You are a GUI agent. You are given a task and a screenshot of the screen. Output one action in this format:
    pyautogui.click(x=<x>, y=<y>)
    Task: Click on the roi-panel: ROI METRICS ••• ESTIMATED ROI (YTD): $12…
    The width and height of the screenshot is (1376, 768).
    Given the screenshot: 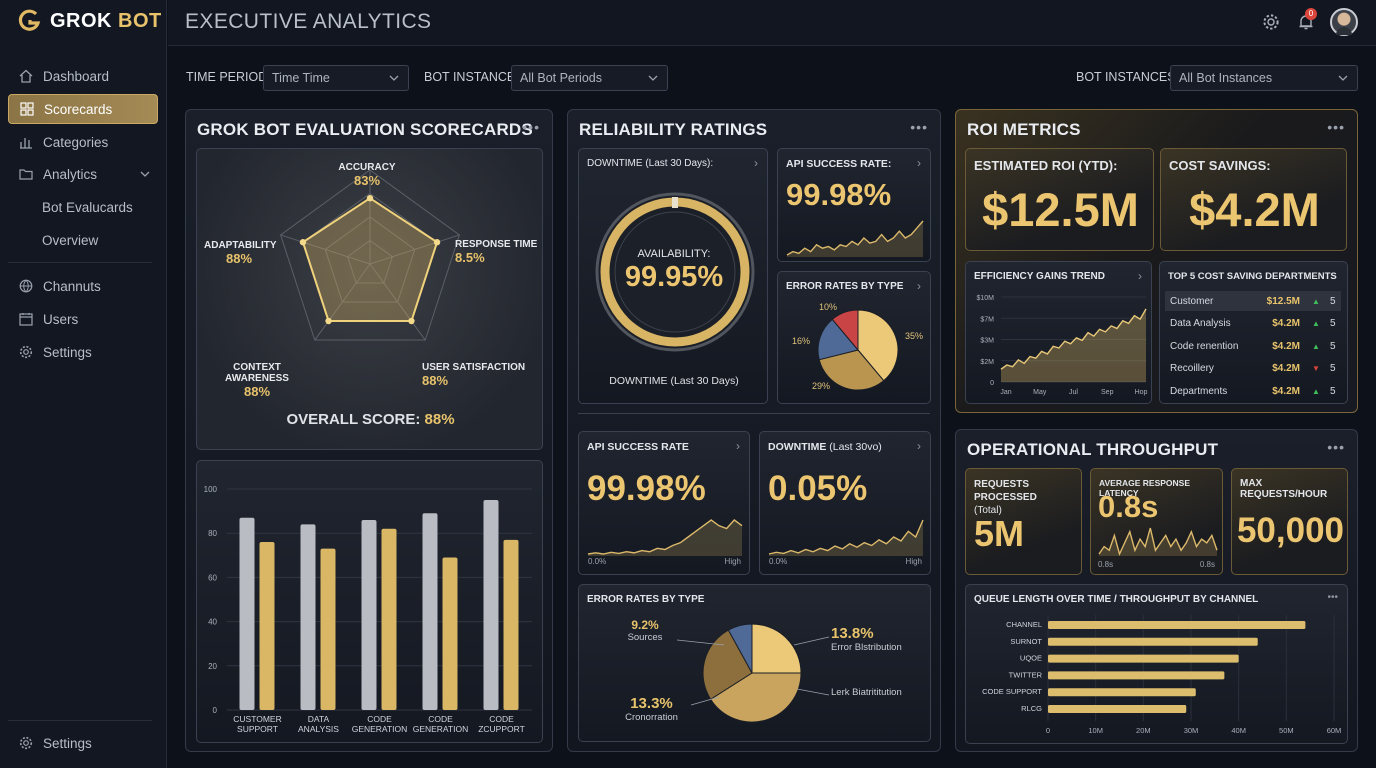 What is the action you would take?
    pyautogui.click(x=1156, y=261)
    